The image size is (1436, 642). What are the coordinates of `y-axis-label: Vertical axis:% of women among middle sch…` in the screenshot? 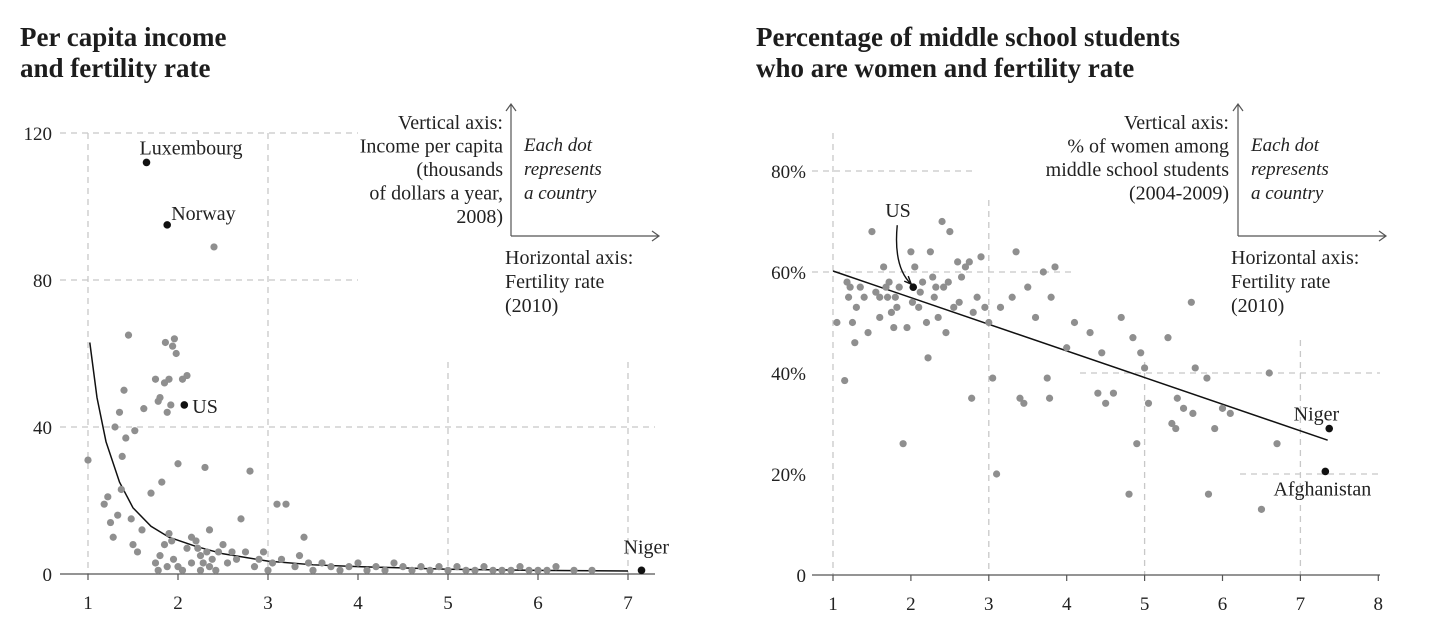 It's located at (1138, 158).